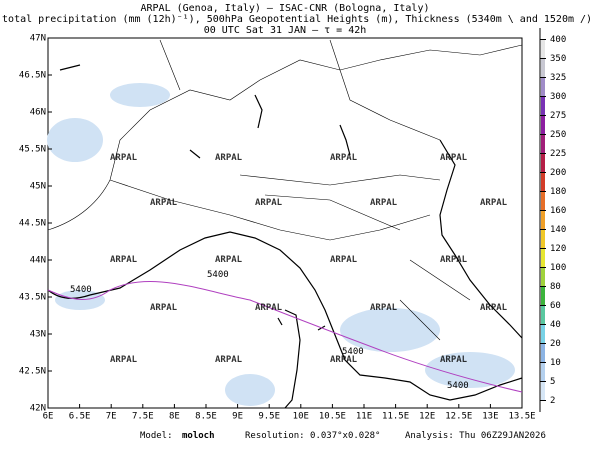 The image size is (600, 454). I want to click on colorbar-label: 10, so click(555, 363).